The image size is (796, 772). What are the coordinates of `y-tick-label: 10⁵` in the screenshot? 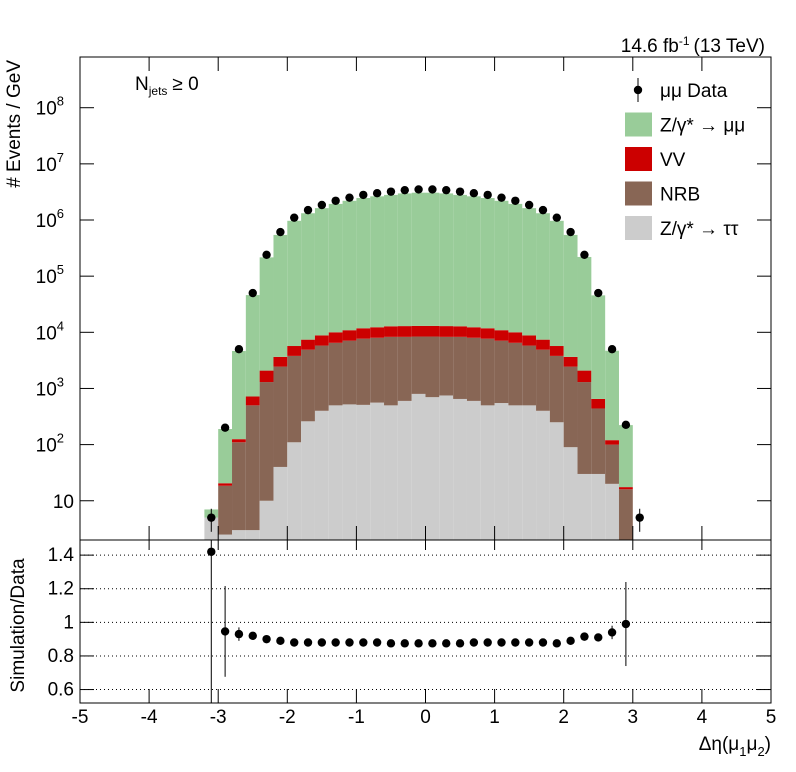 It's located at (50, 275).